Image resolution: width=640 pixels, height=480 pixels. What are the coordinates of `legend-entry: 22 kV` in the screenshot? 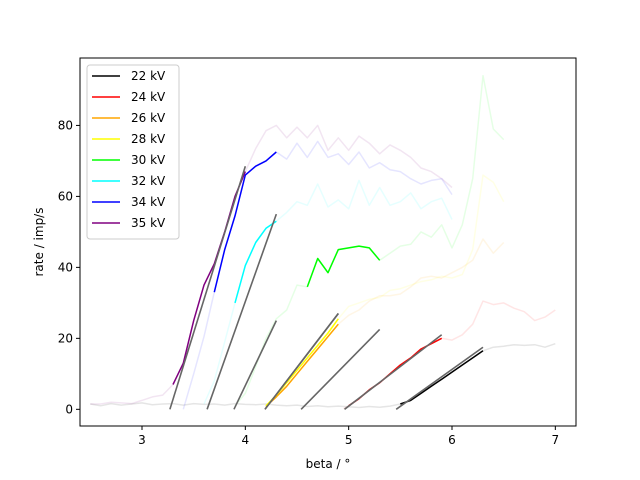 It's located at (148, 76).